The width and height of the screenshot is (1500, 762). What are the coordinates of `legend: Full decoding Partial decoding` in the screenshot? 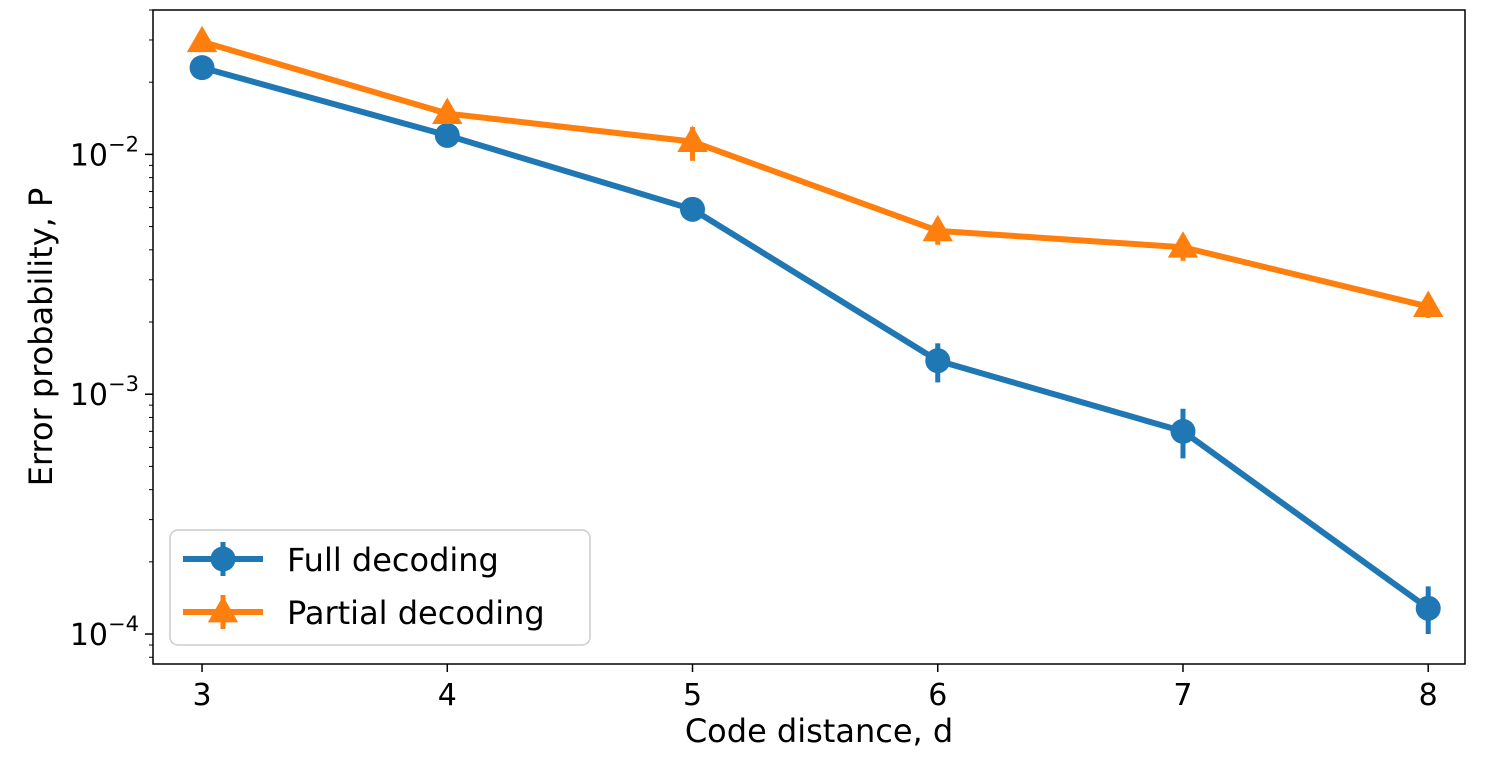 It's located at (380, 587).